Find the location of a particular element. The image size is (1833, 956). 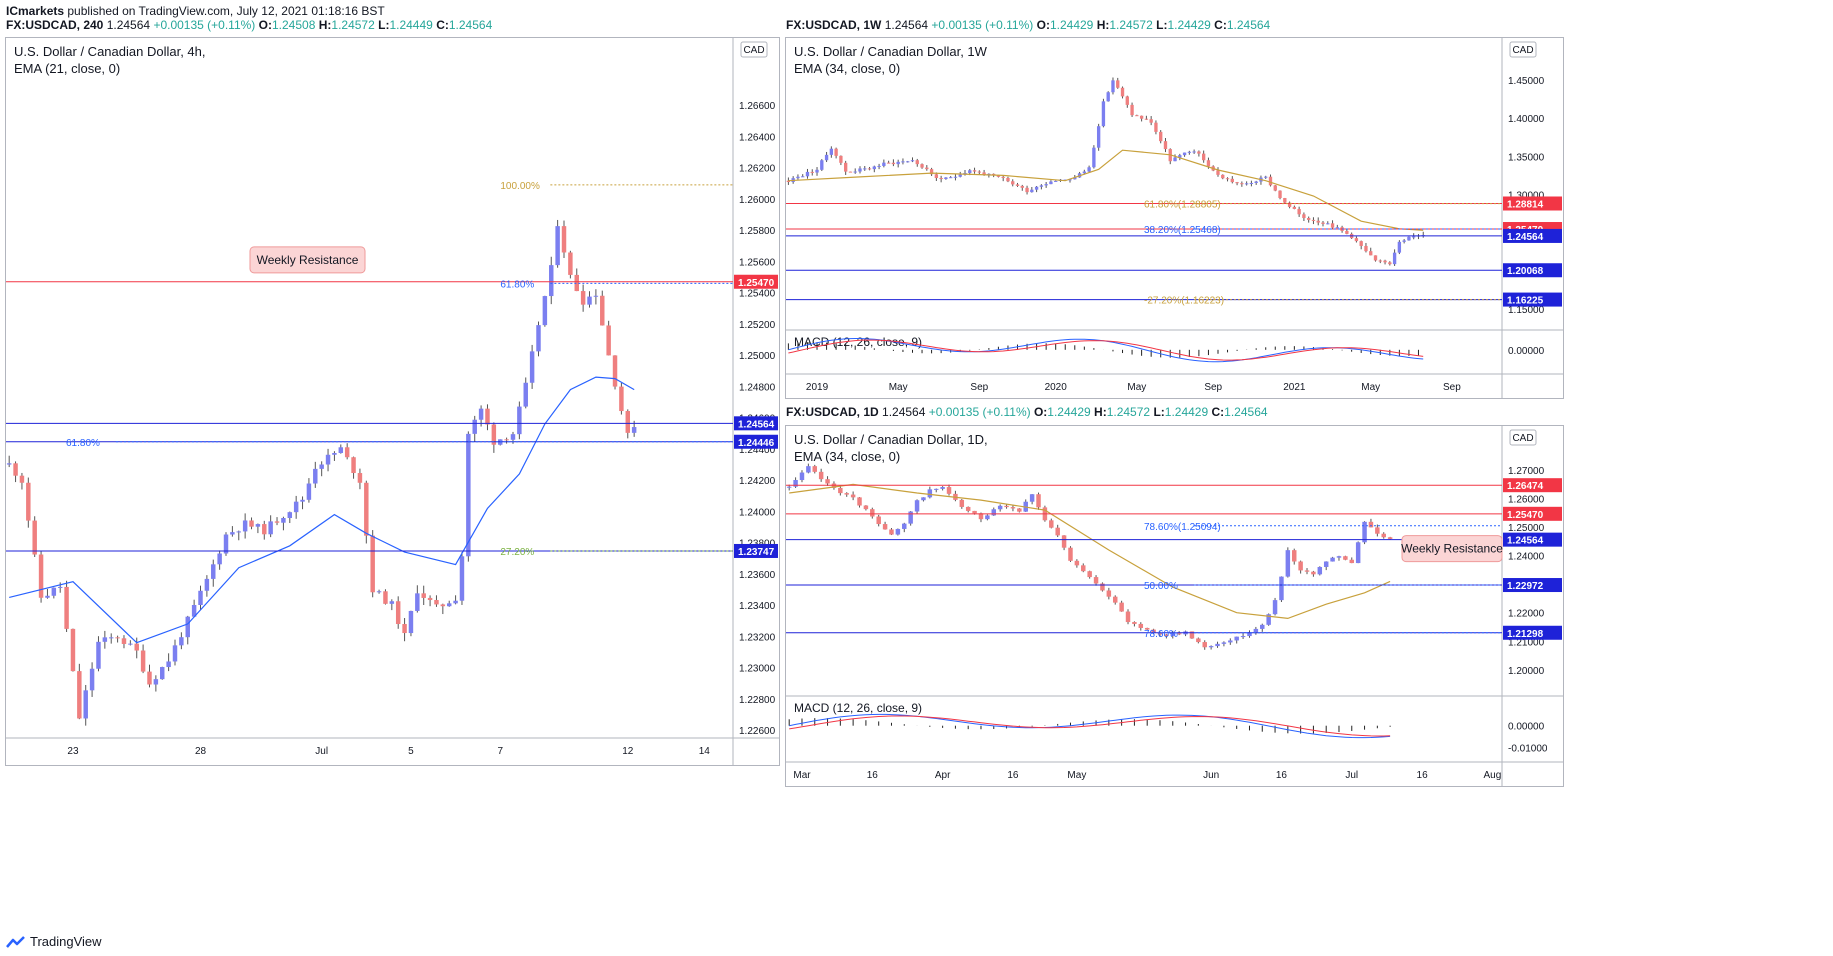

fib-label: 61.80% is located at coordinates (517, 284).